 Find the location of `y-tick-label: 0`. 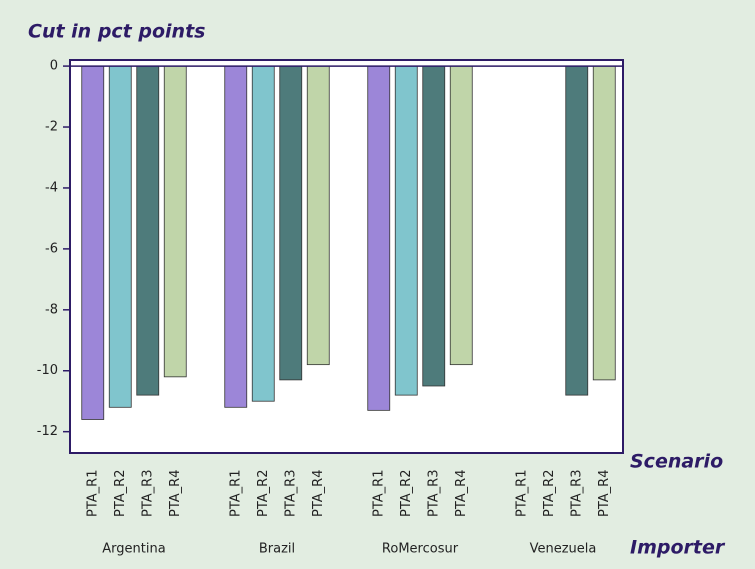

y-tick-label: 0 is located at coordinates (54, 66).